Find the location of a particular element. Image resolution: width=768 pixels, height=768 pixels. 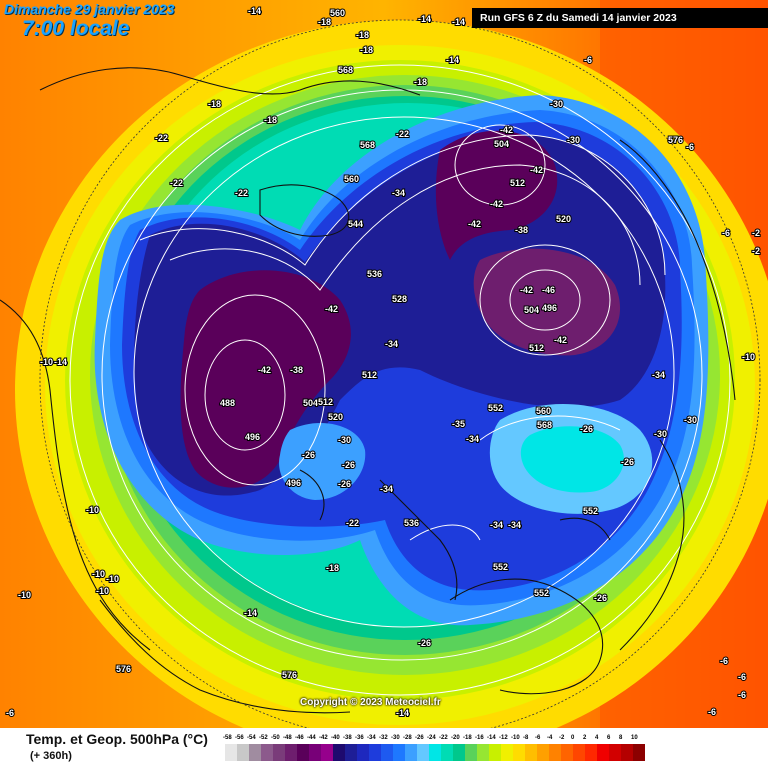

geo-label: 520 is located at coordinates (335, 417).